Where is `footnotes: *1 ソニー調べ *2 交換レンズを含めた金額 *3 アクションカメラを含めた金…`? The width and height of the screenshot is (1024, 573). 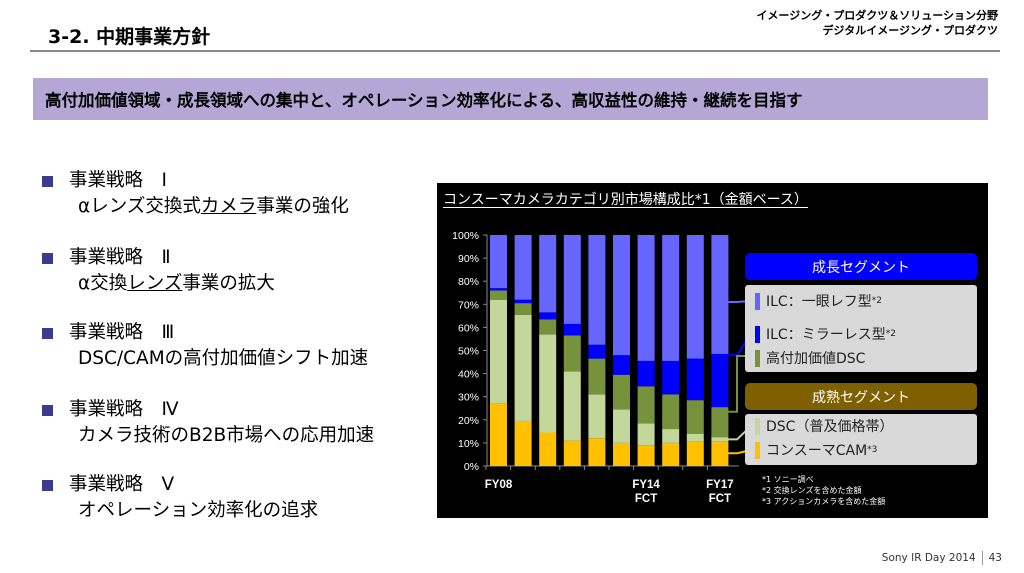 footnotes: *1 ソニー調べ *2 交換レンズを含めた金額 *3 アクションカメラを含めた金… is located at coordinates (823, 490).